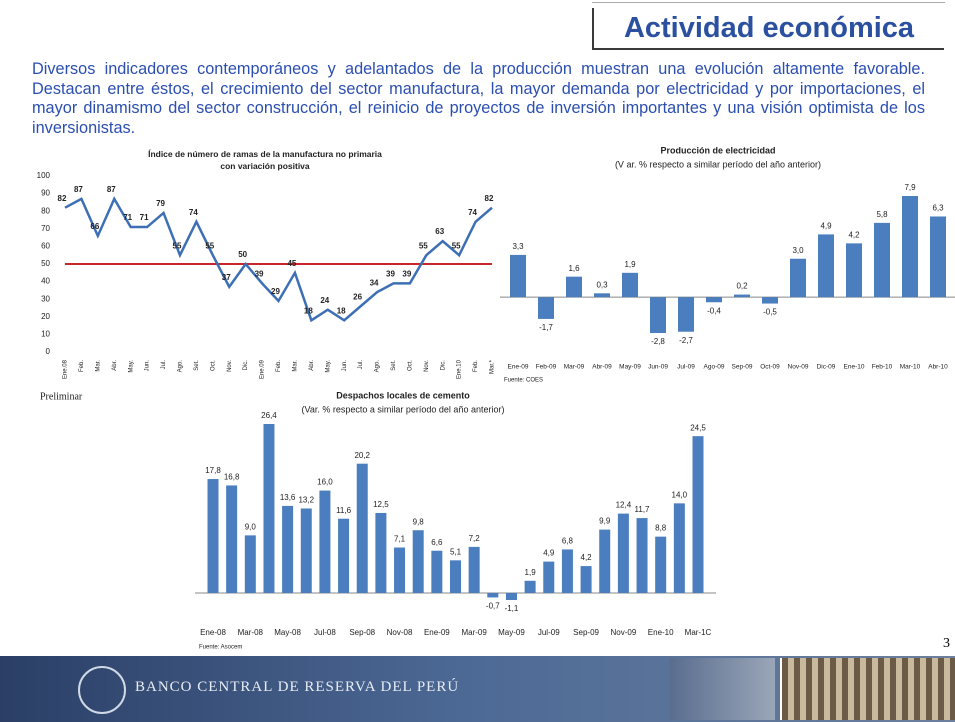 This screenshot has width=955, height=722. What do you see at coordinates (686, 340) in the screenshot?
I see `data-label: -2,7` at bounding box center [686, 340].